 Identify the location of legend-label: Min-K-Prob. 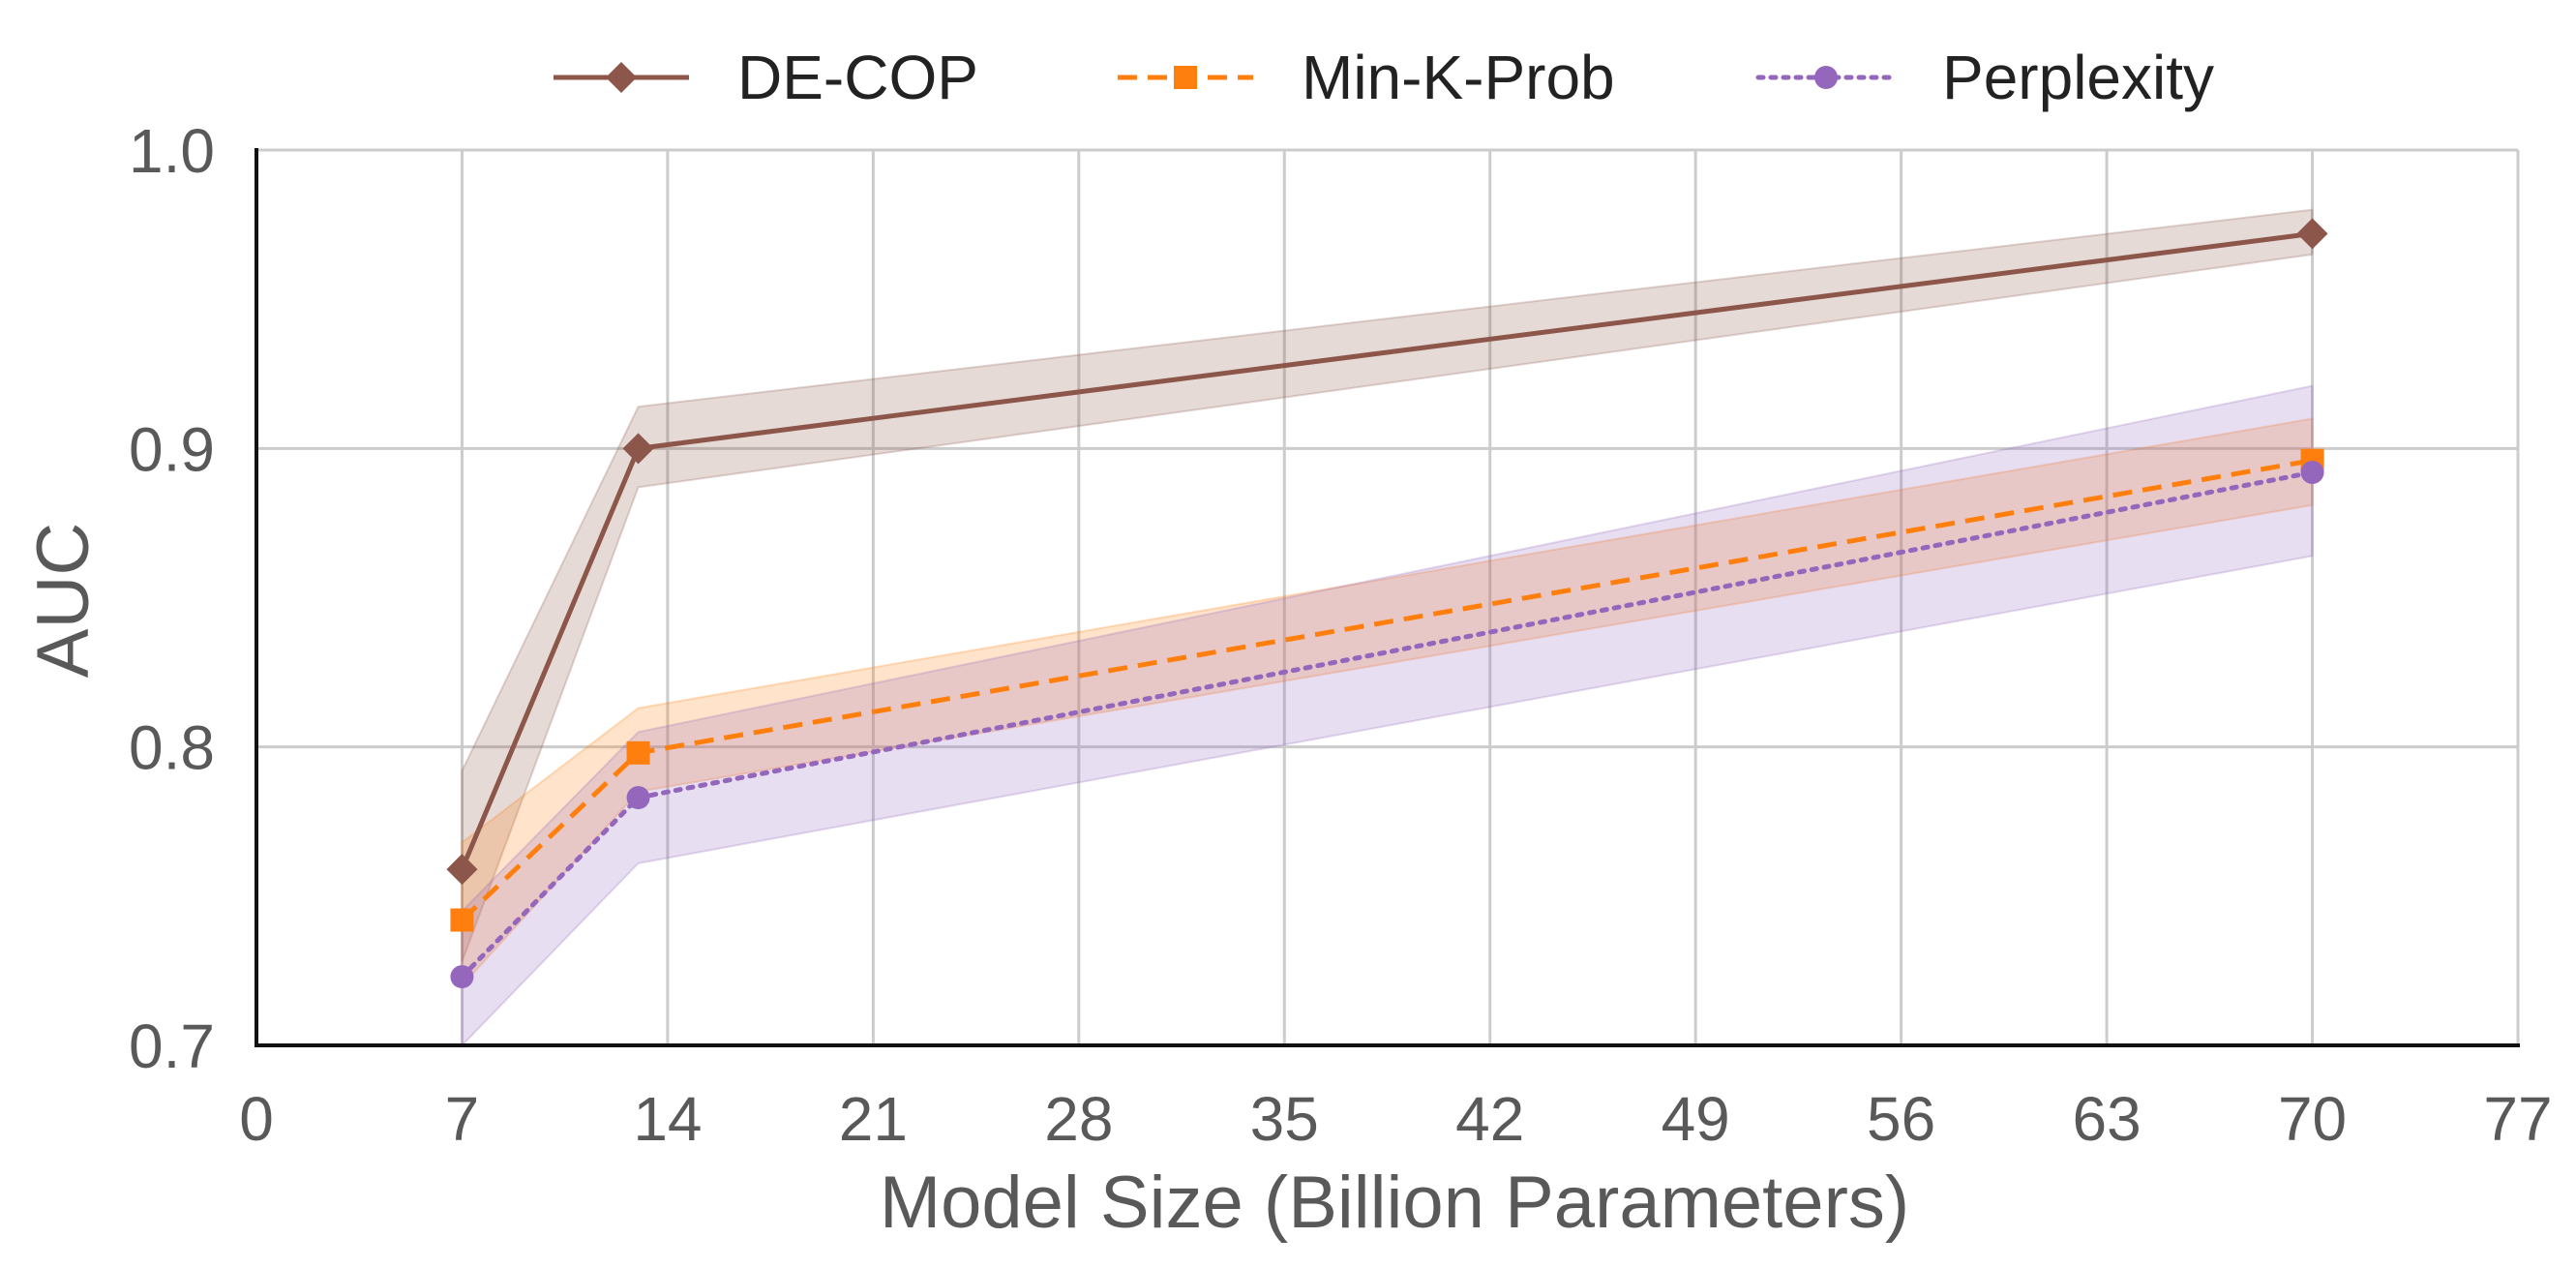
(1458, 77).